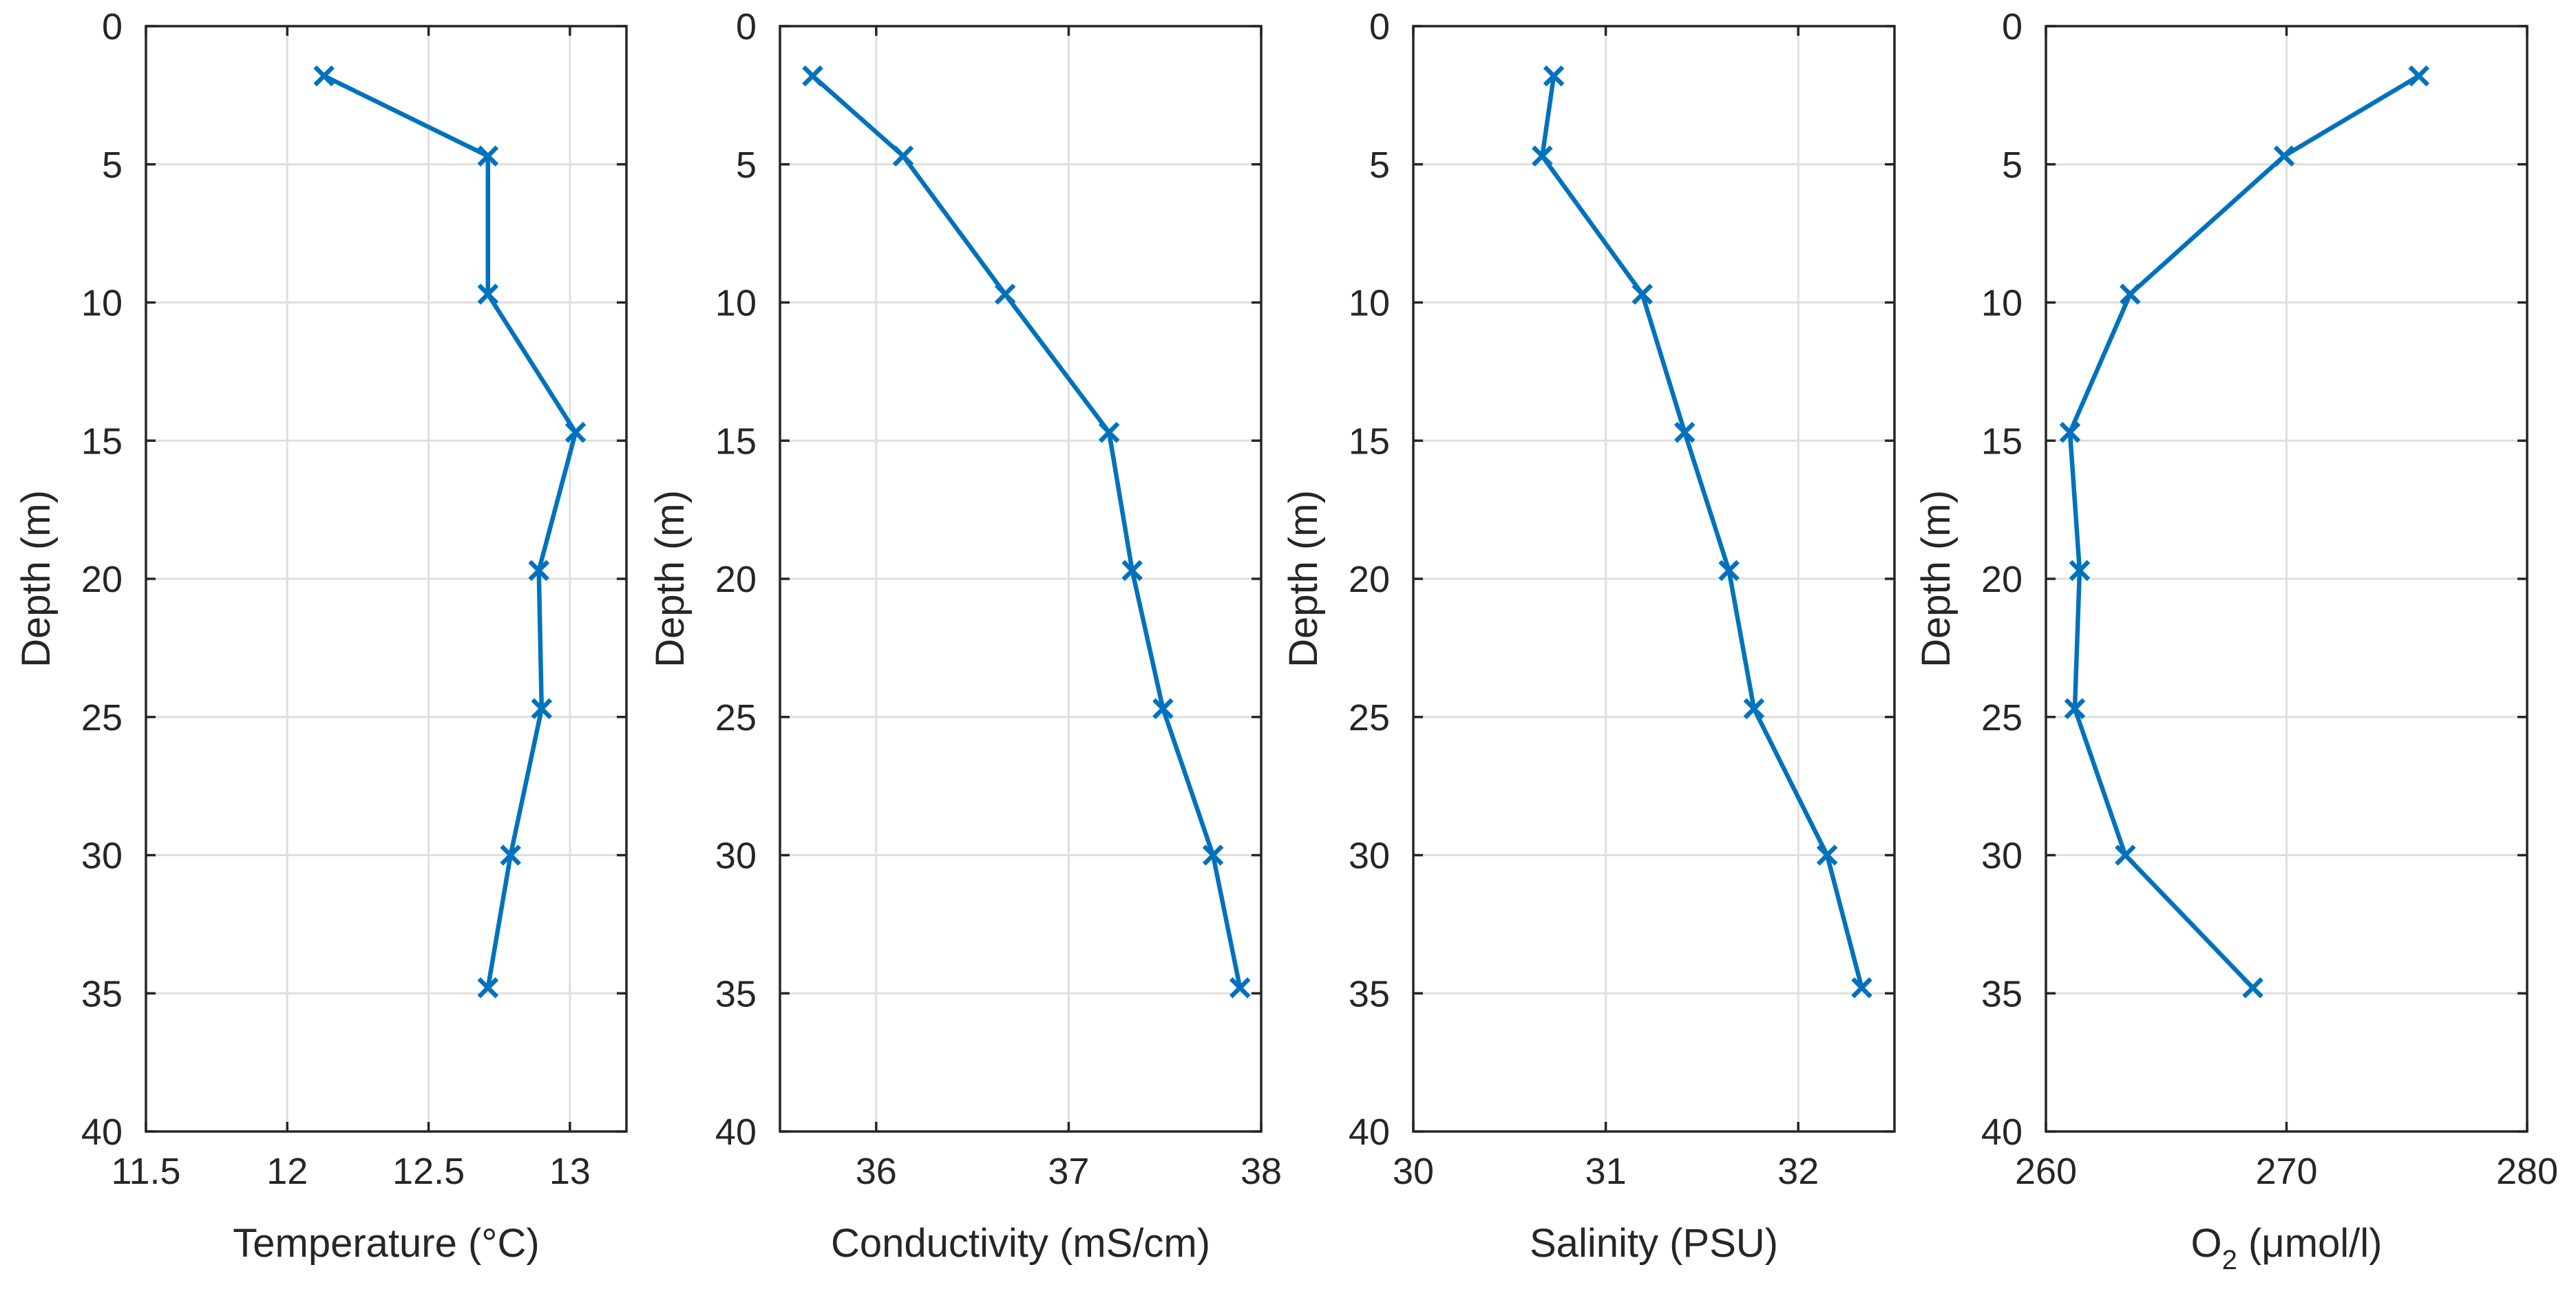 Image resolution: width=2576 pixels, height=1307 pixels. Describe the element at coordinates (451, 531) in the screenshot. I see `series-line-temperature` at that location.